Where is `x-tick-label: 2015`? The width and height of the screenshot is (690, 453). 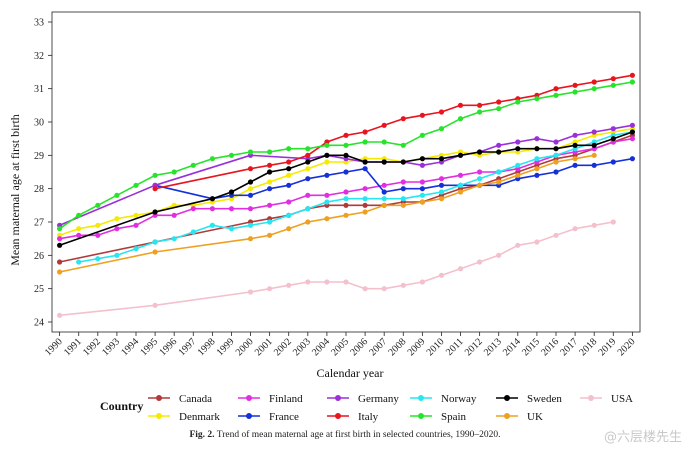 x-tick-label: 2015 is located at coordinates (531, 347).